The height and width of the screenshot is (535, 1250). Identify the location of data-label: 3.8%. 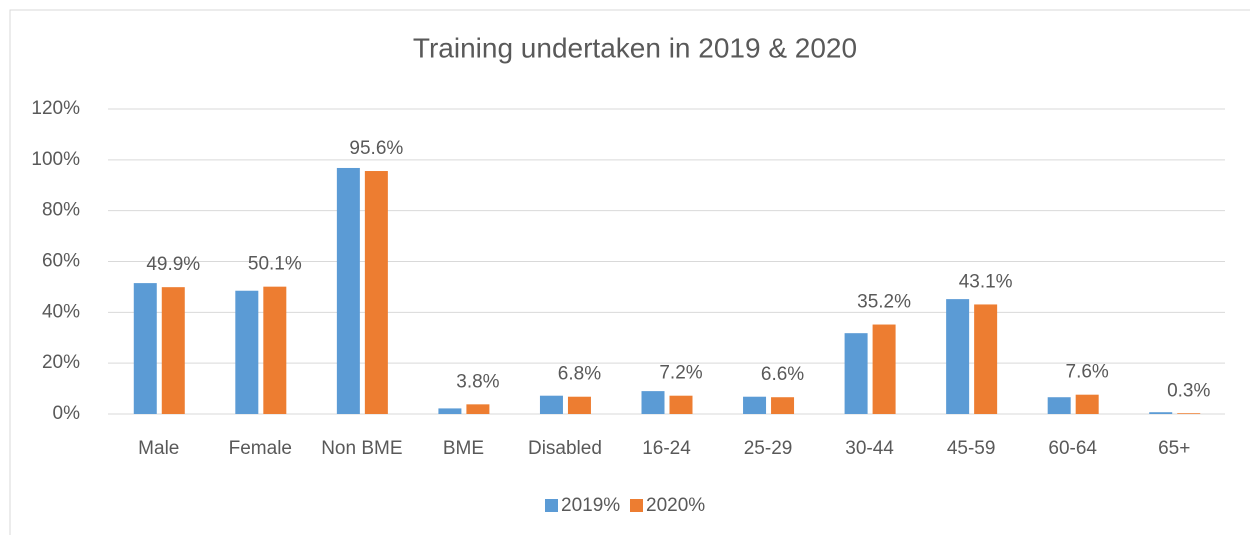
(477, 381).